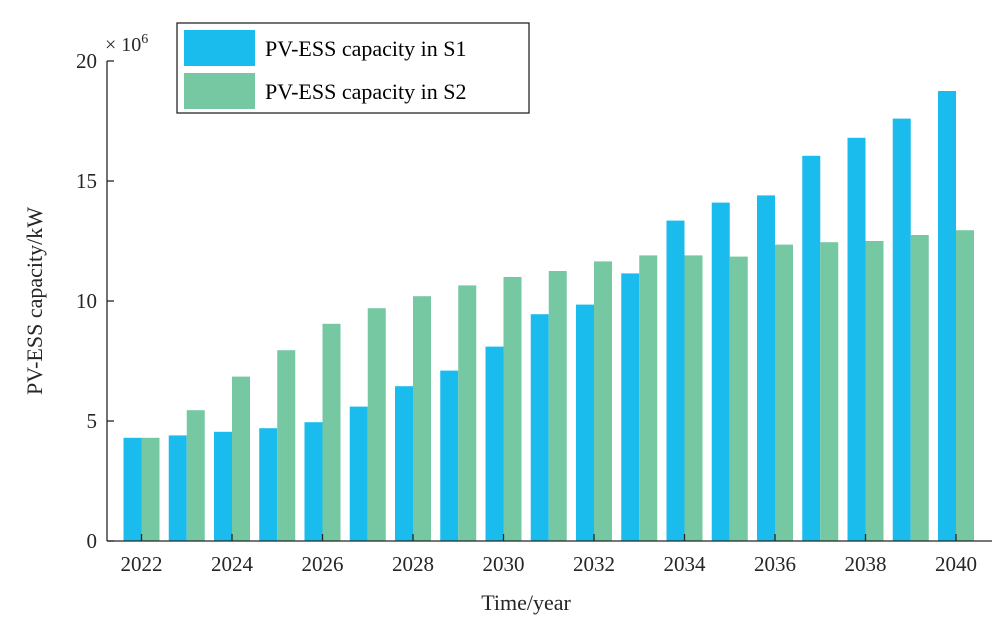 Image resolution: width=999 pixels, height=644 pixels. Describe the element at coordinates (648, 398) in the screenshot. I see `bar-s2-2033` at that location.